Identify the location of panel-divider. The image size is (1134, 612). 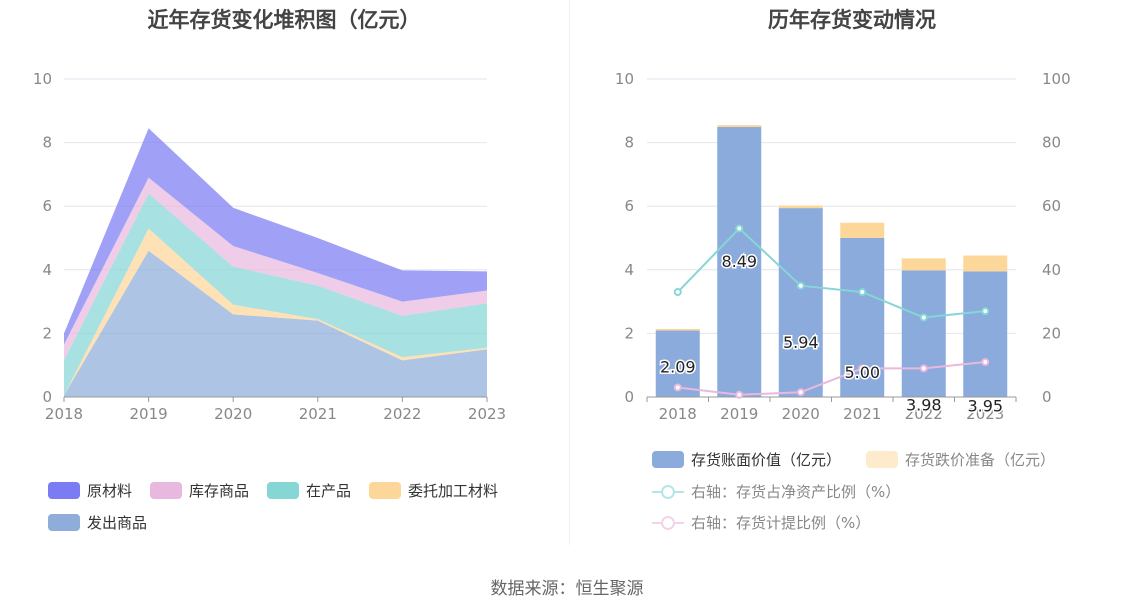
(569, 272).